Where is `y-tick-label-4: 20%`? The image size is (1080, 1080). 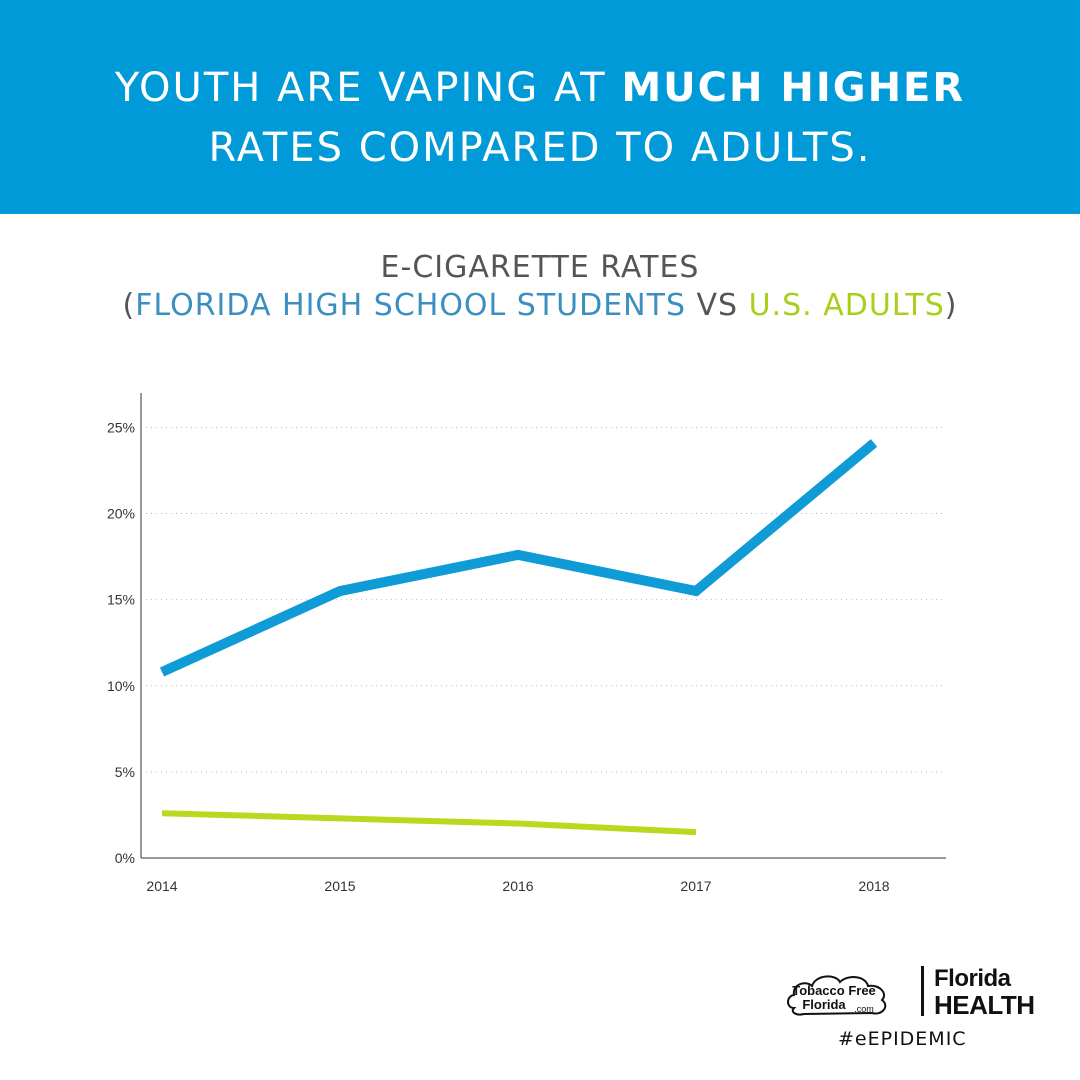
y-tick-label-4: 20% is located at coordinates (121, 514).